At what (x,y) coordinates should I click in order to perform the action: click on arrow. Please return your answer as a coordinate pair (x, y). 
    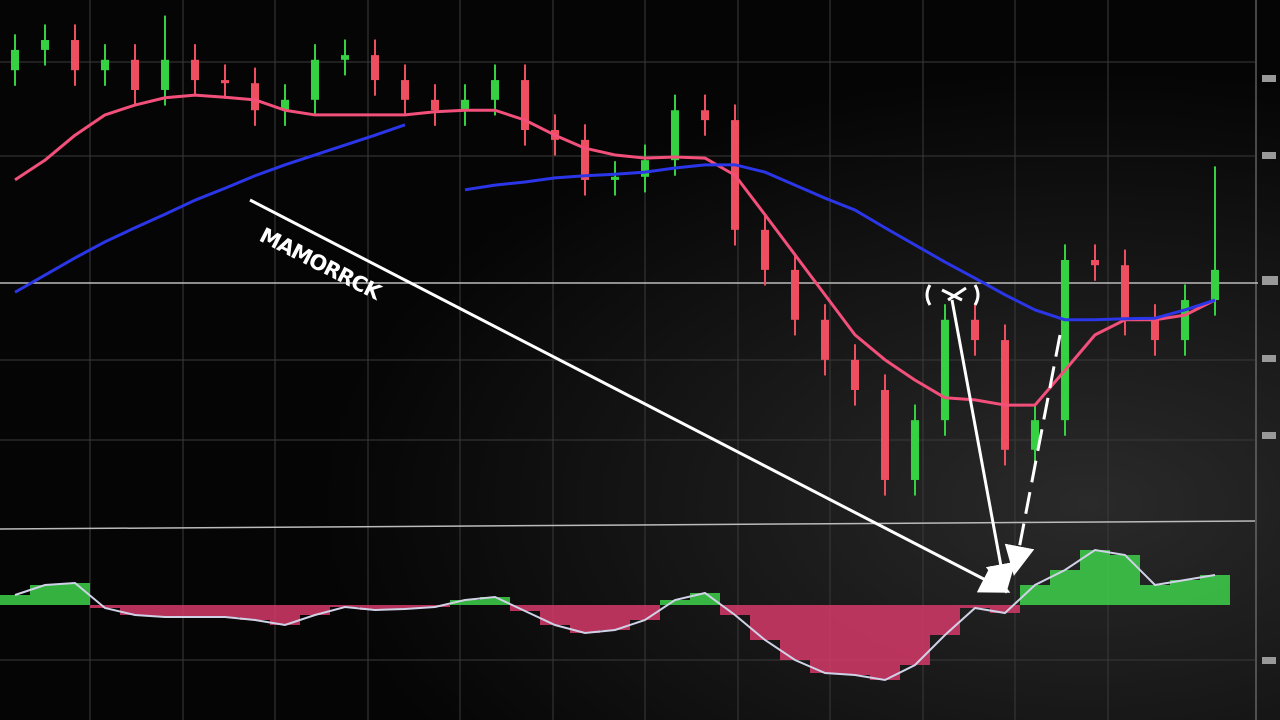
    Looking at the image, I should click on (983, 446).